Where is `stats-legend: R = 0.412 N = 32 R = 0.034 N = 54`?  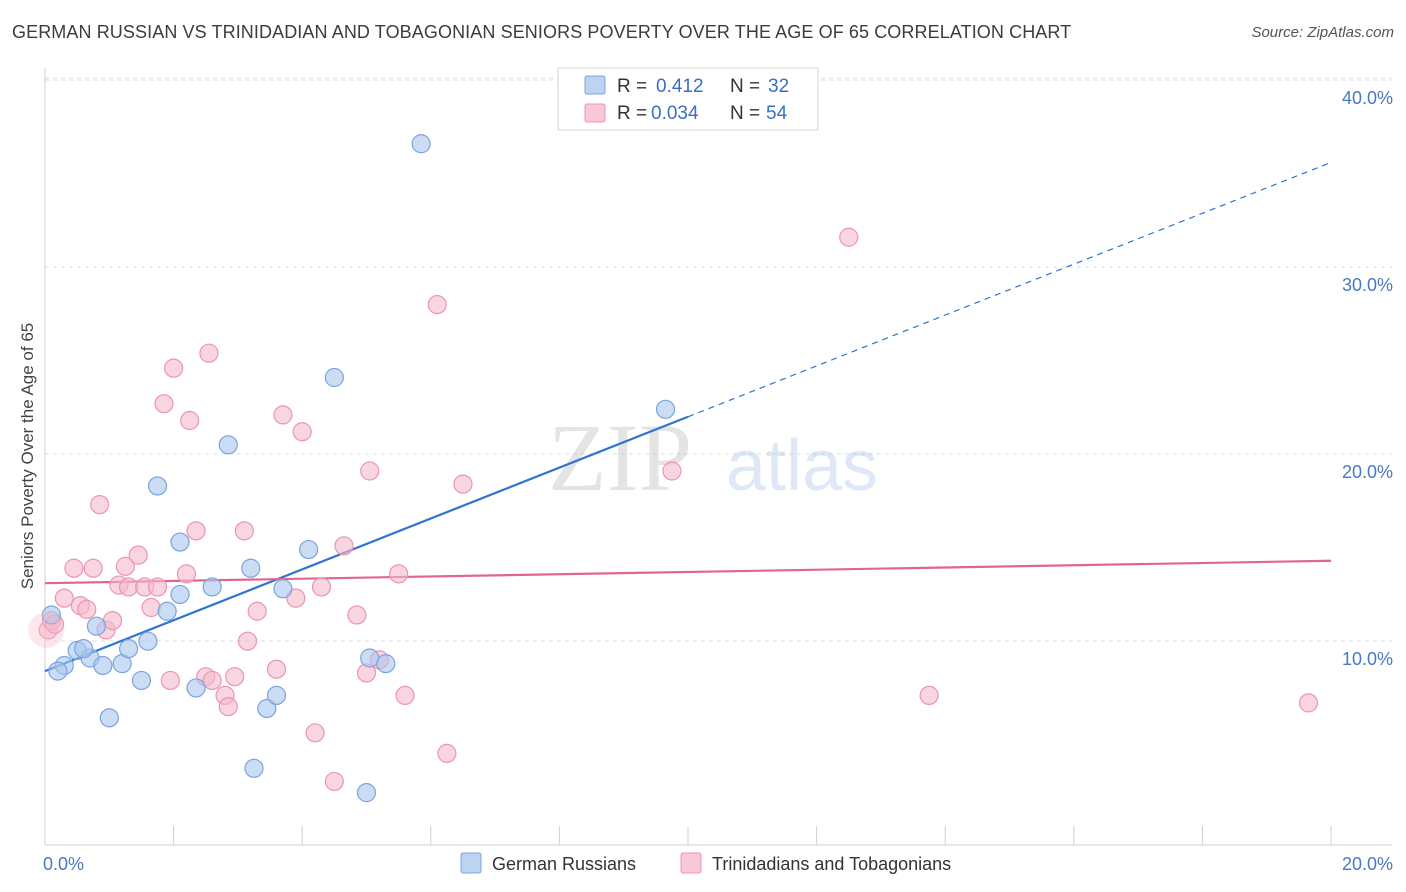
stats-legend: R = 0.412 N = 32 R = 0.034 N = 54 is located at coordinates (688, 99).